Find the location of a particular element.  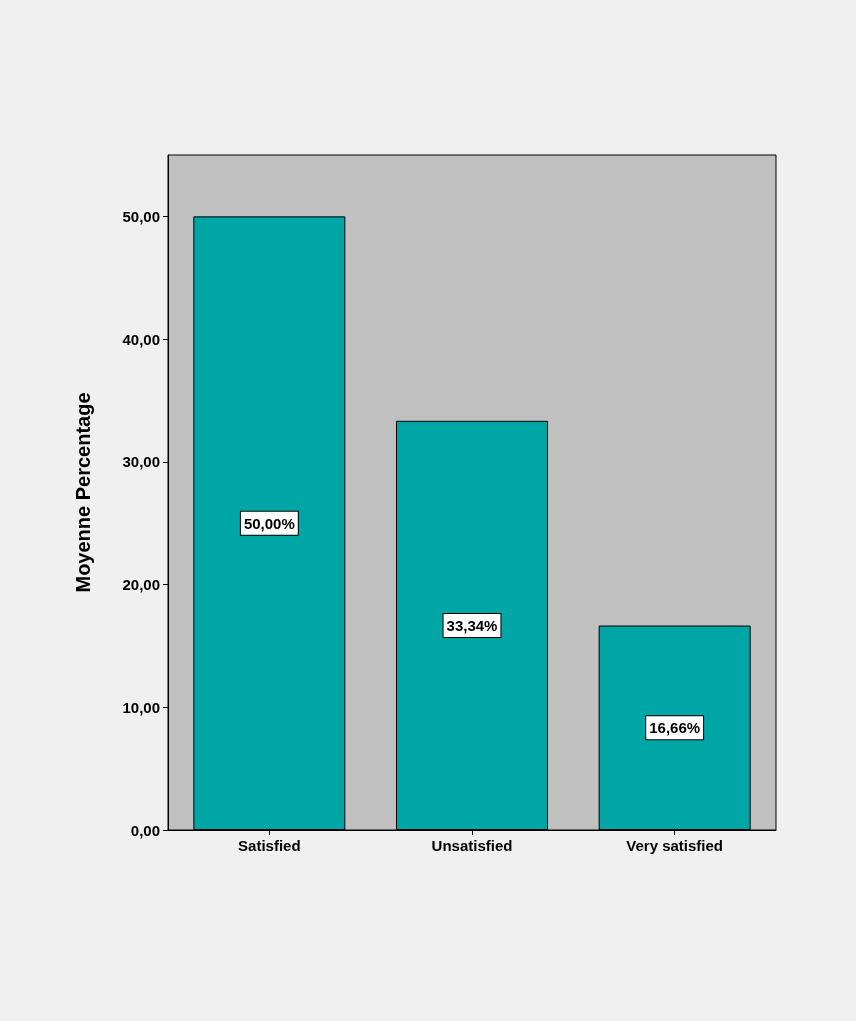

y-axis-title: Moyenne Percentage is located at coordinates (83, 492).